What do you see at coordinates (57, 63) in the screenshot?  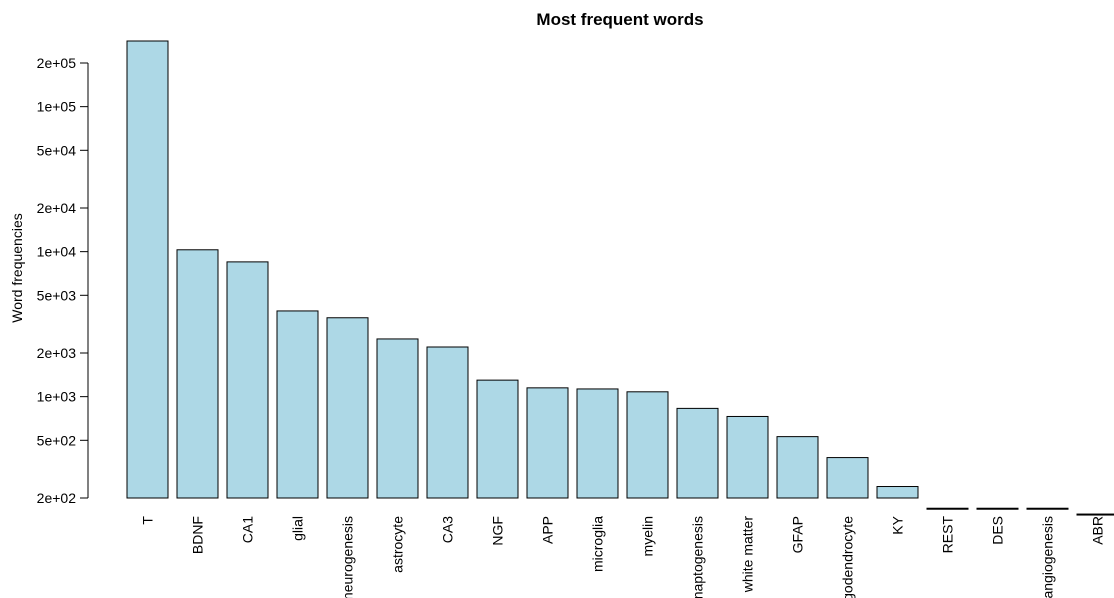 I see `y-tick-label: 2e+05` at bounding box center [57, 63].